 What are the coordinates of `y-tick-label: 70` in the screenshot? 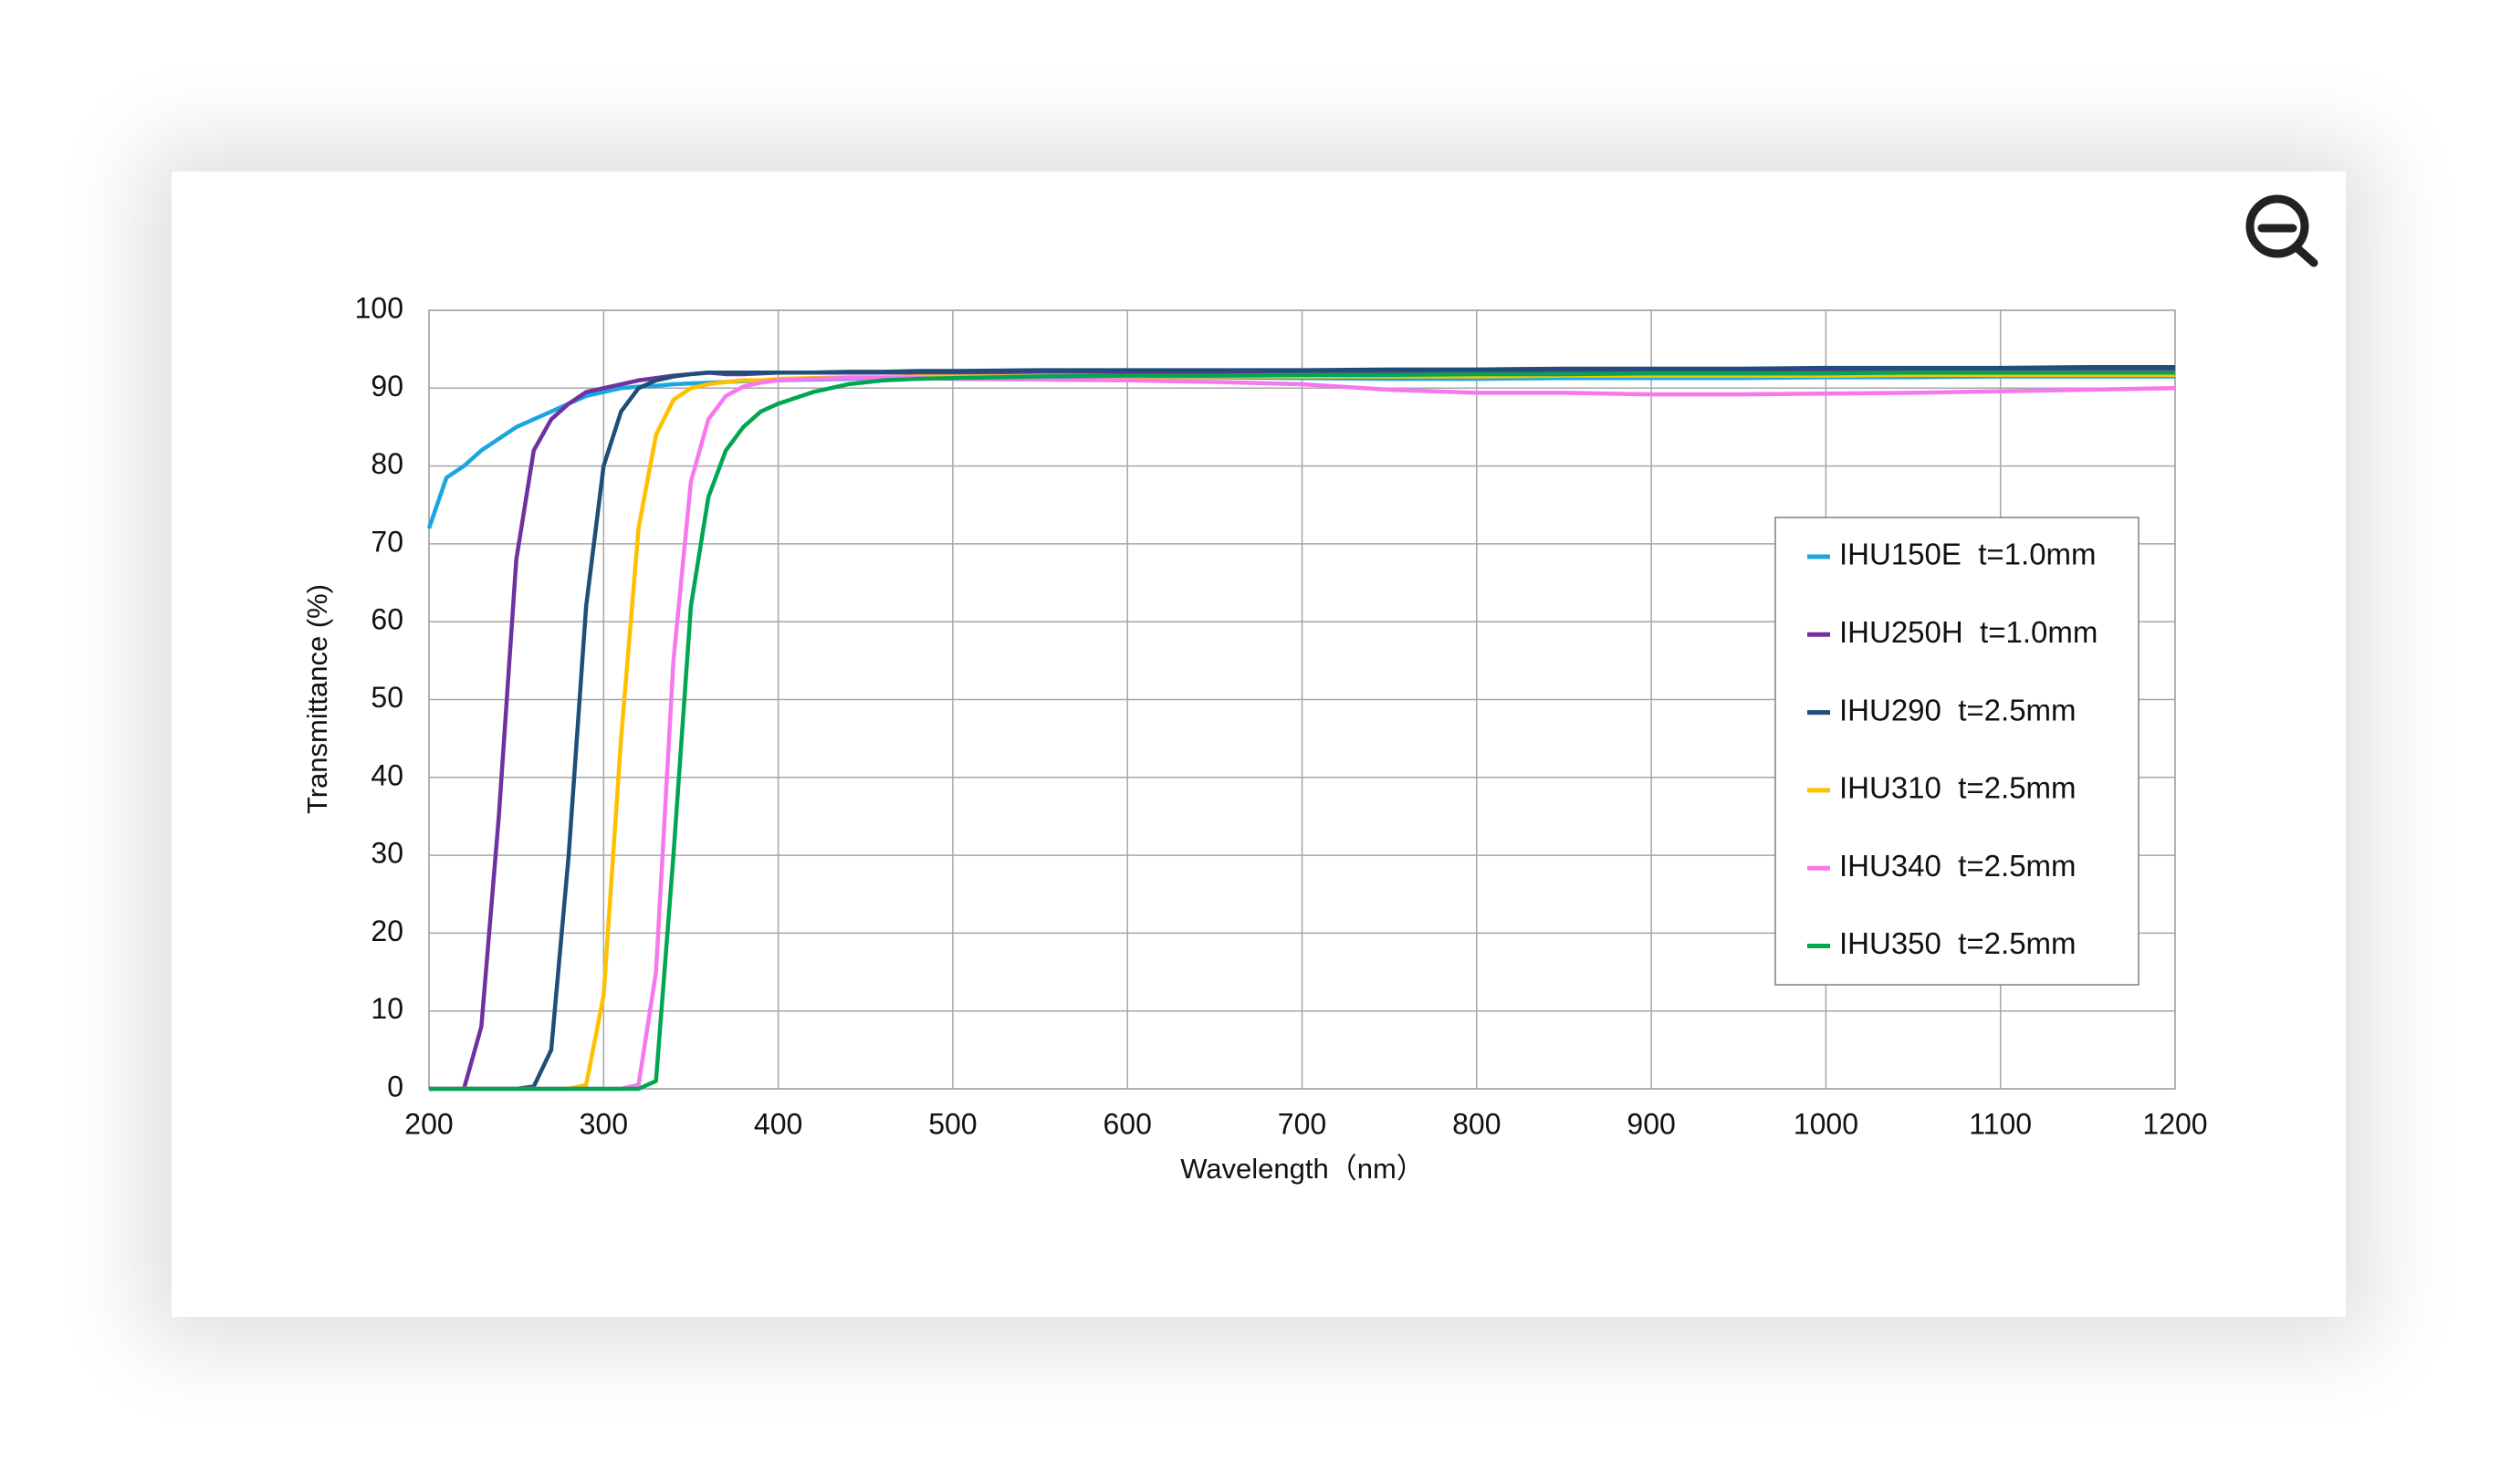 It's located at (387, 541).